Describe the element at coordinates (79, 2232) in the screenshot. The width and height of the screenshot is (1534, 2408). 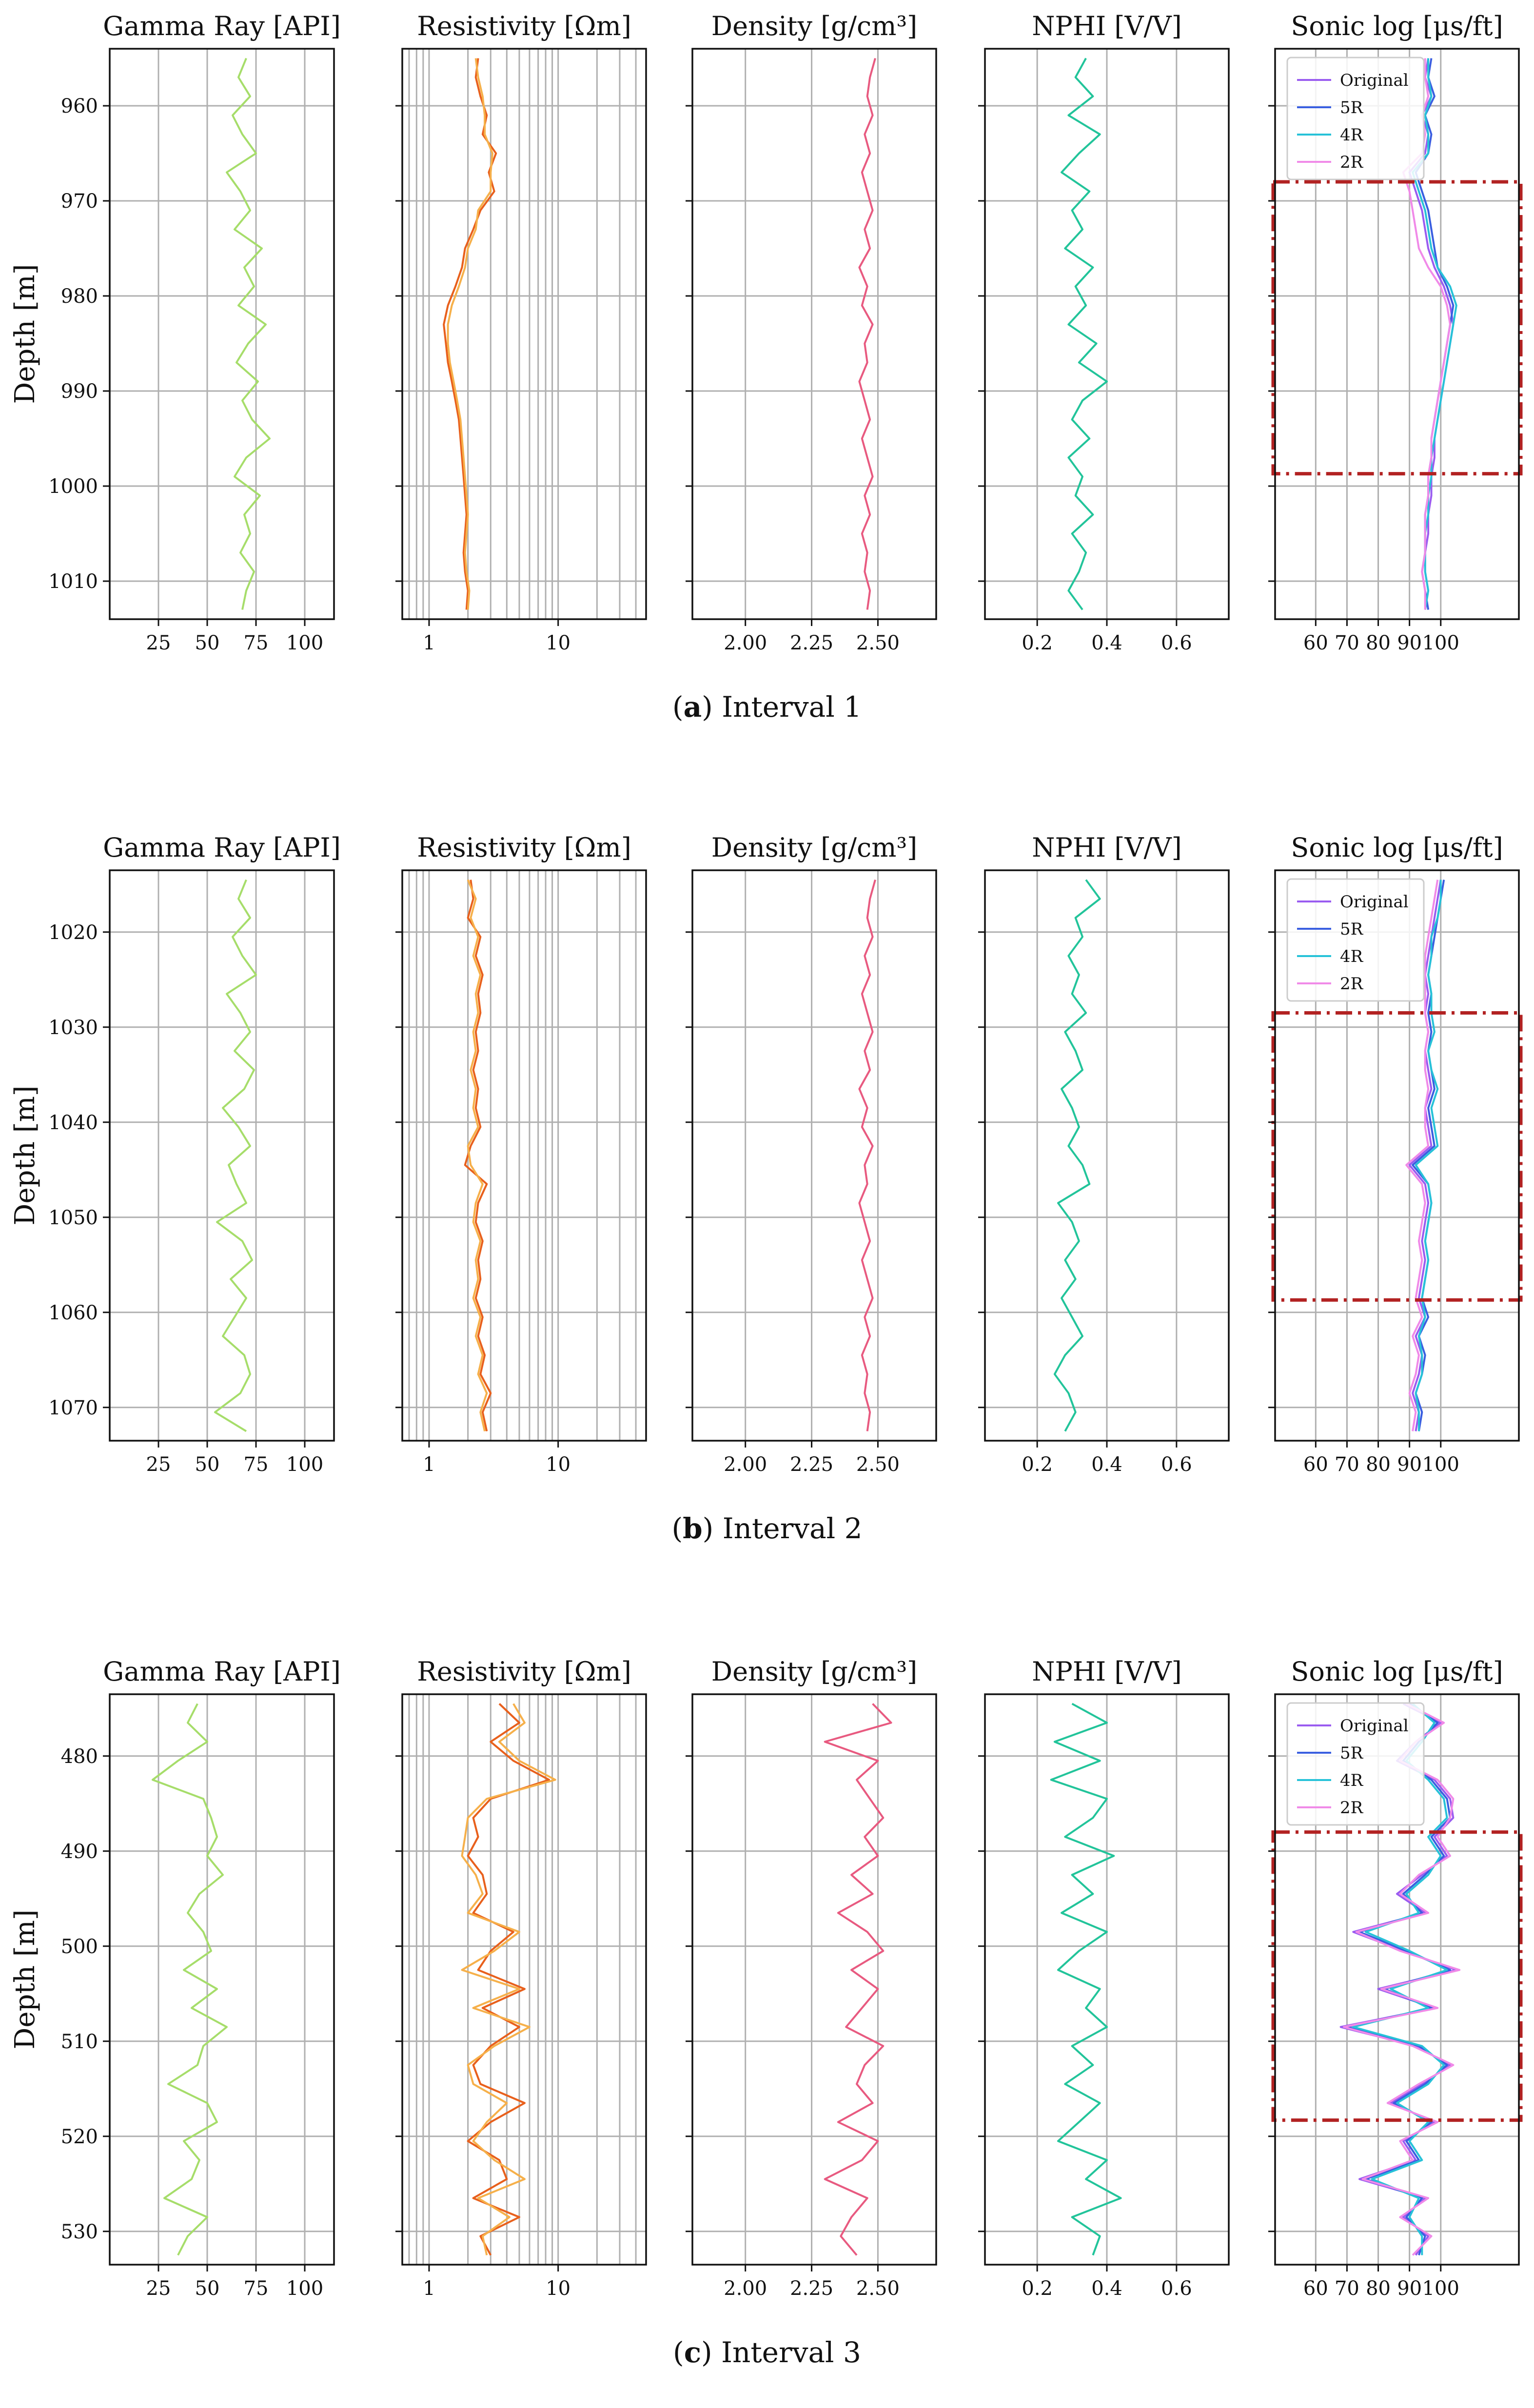
I see `y-tick-label: 530` at that location.